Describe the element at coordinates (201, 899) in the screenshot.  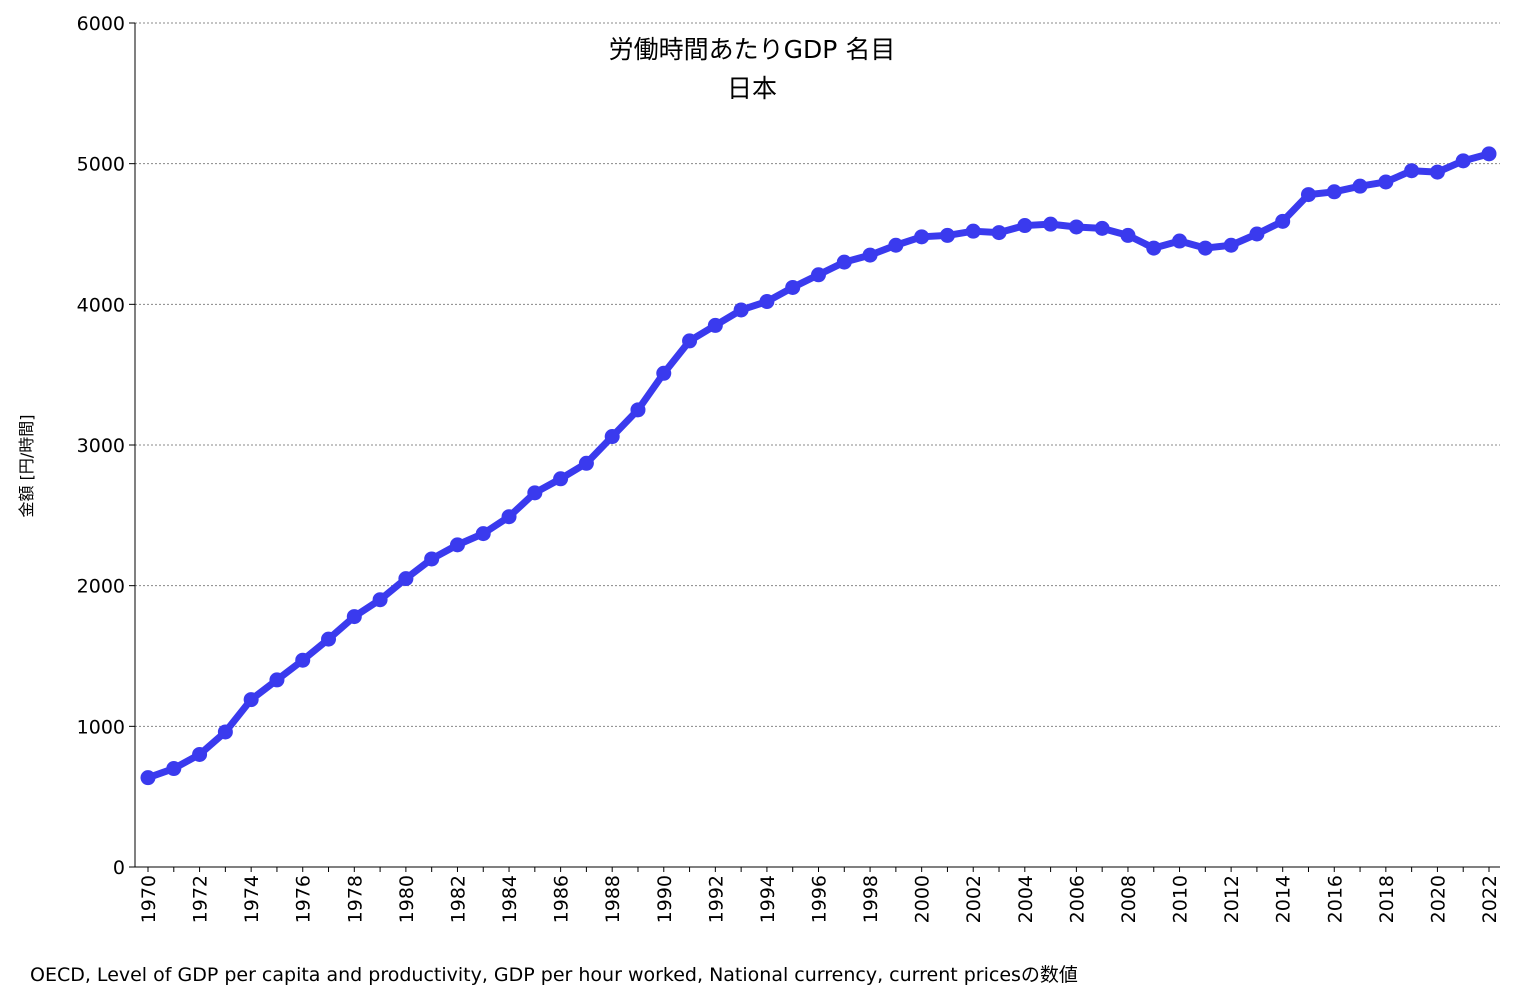
I see `x-tick-label: 1972` at that location.